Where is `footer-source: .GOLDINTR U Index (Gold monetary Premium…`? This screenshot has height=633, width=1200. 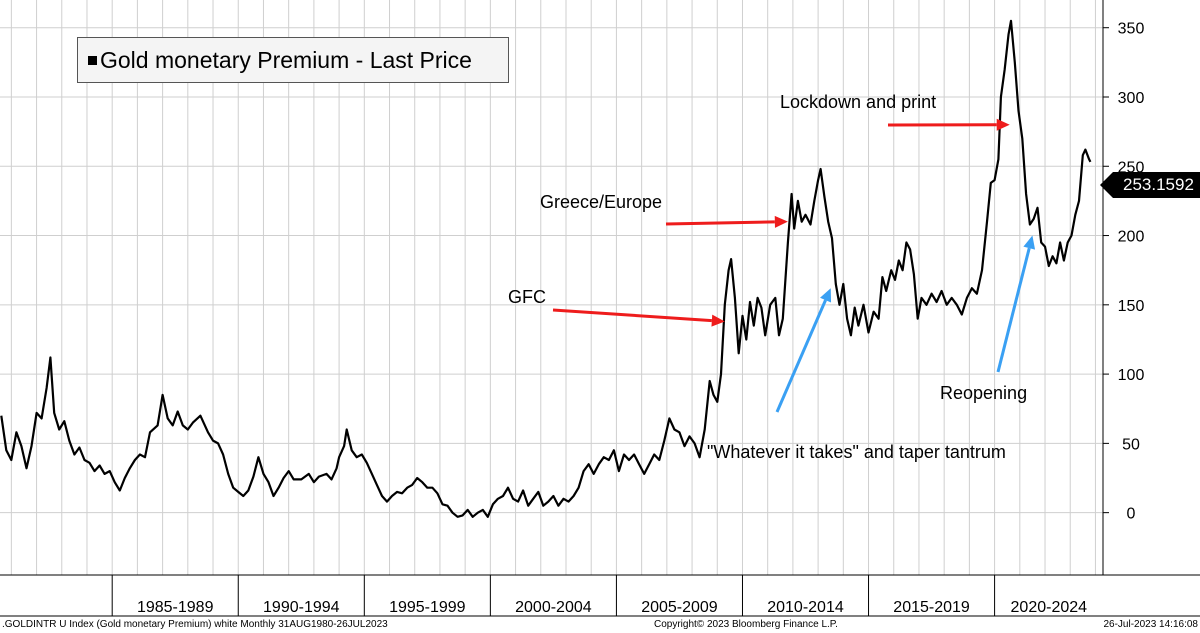 footer-source: .GOLDINTR U Index (Gold monetary Premium… is located at coordinates (195, 624).